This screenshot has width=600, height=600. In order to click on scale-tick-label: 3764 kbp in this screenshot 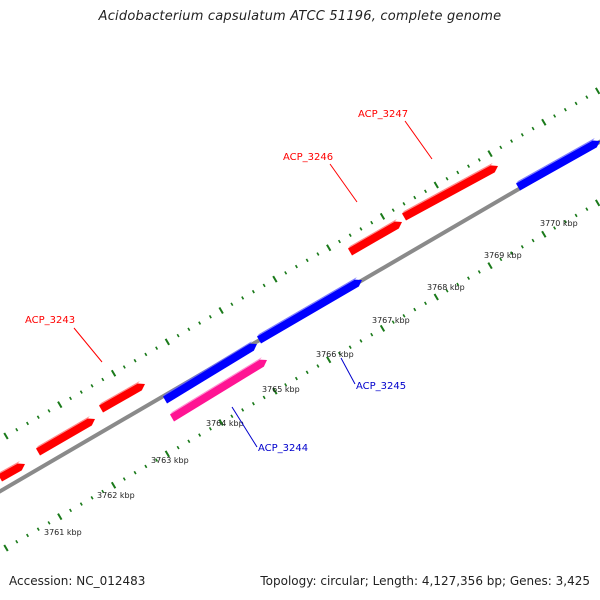, I will do `click(225, 423)`.